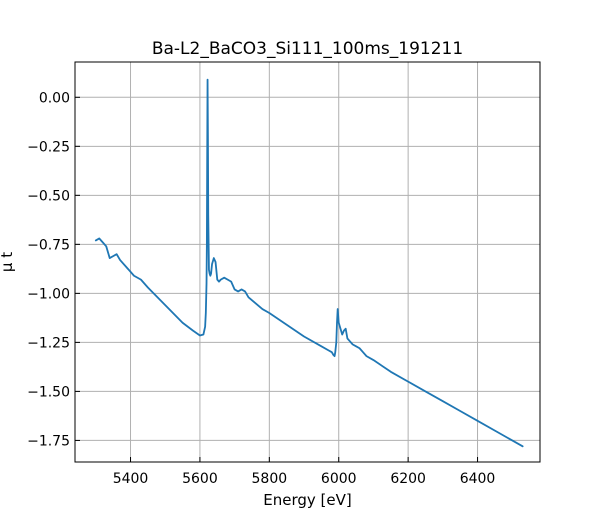 This screenshot has width=600, height=524. I want to click on y-tick-label: −0.50, so click(48, 196).